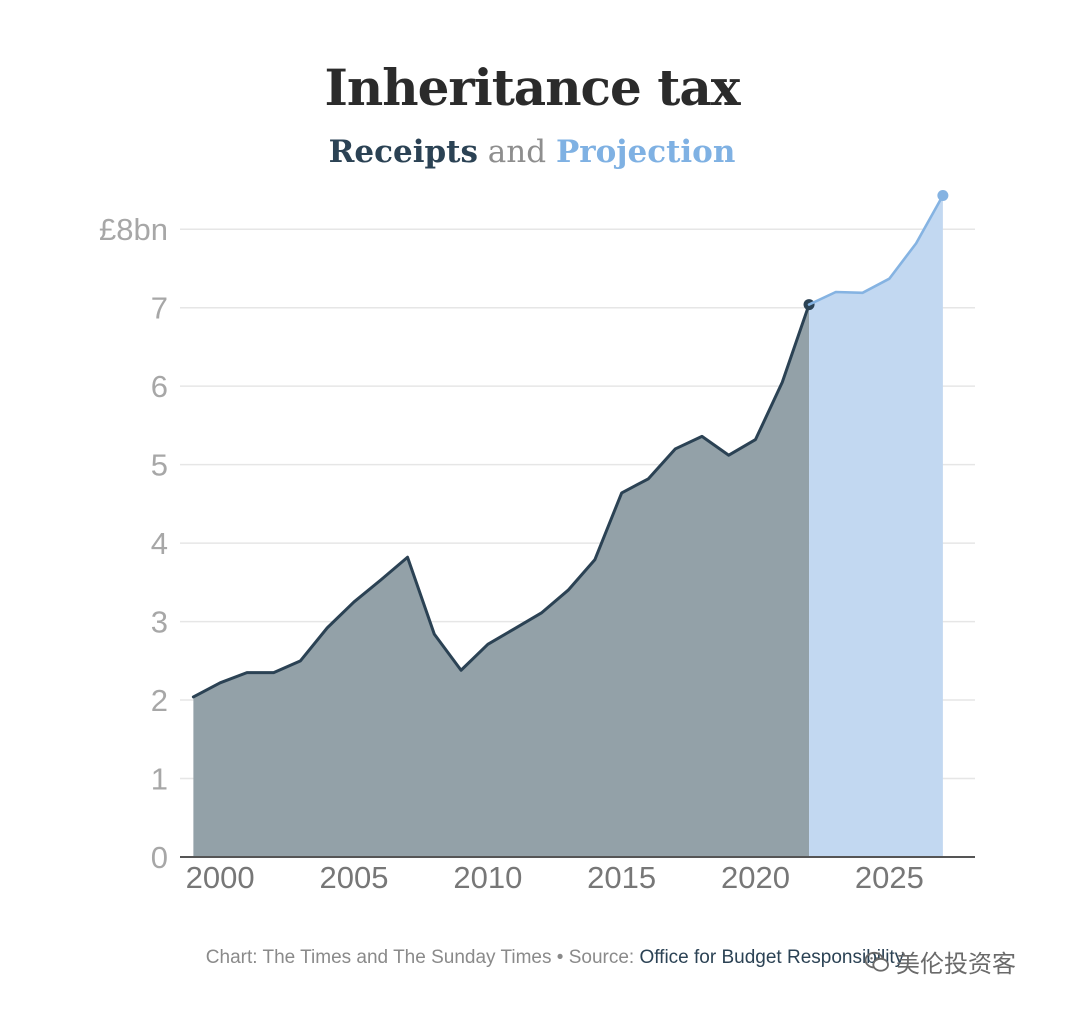 This screenshot has width=1080, height=1011. I want to click on chart-title: Inheritance tax, so click(532, 87).